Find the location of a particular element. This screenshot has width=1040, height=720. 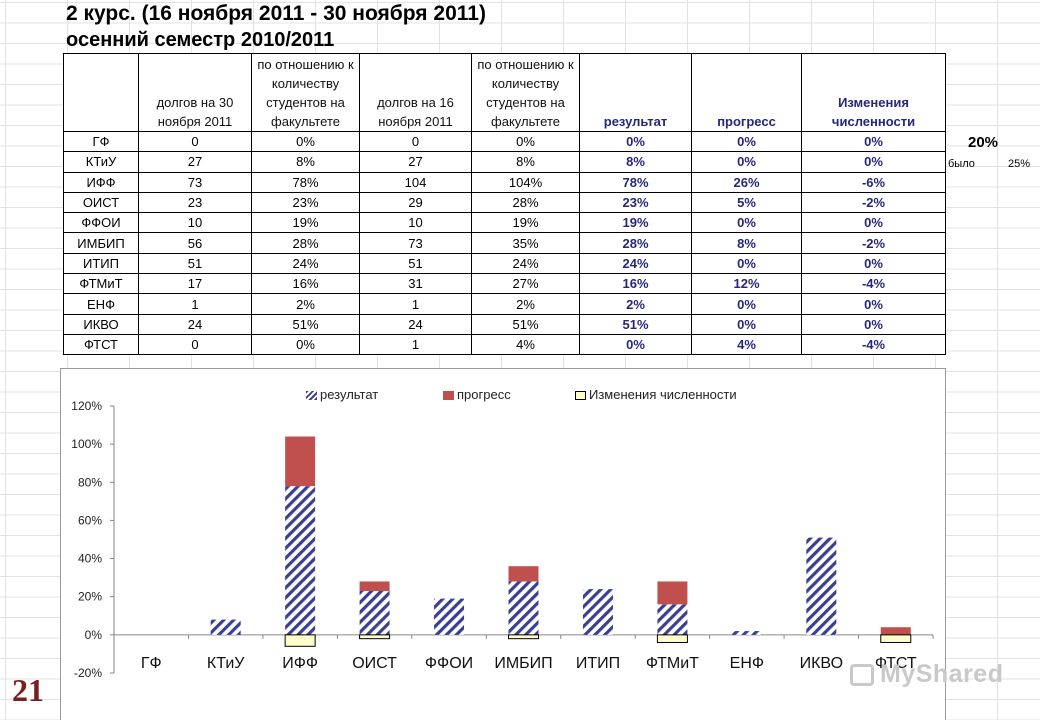

x-category-label: ИКВО is located at coordinates (821, 663).